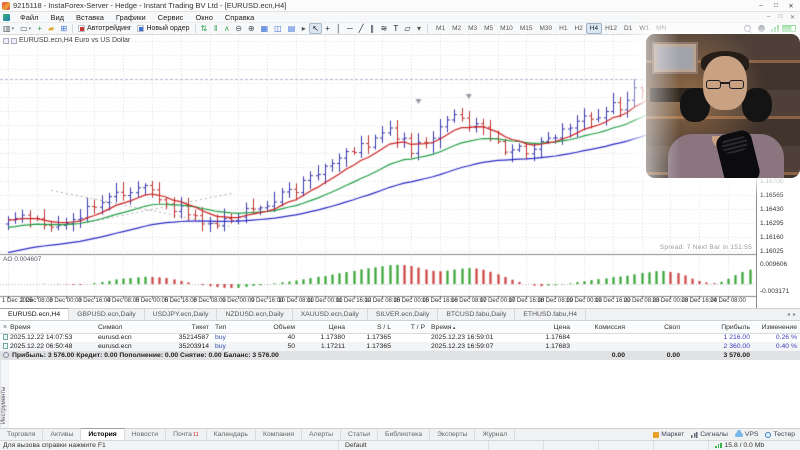 The image size is (800, 450). I want to click on timeframe-m5: M5, so click(489, 28).